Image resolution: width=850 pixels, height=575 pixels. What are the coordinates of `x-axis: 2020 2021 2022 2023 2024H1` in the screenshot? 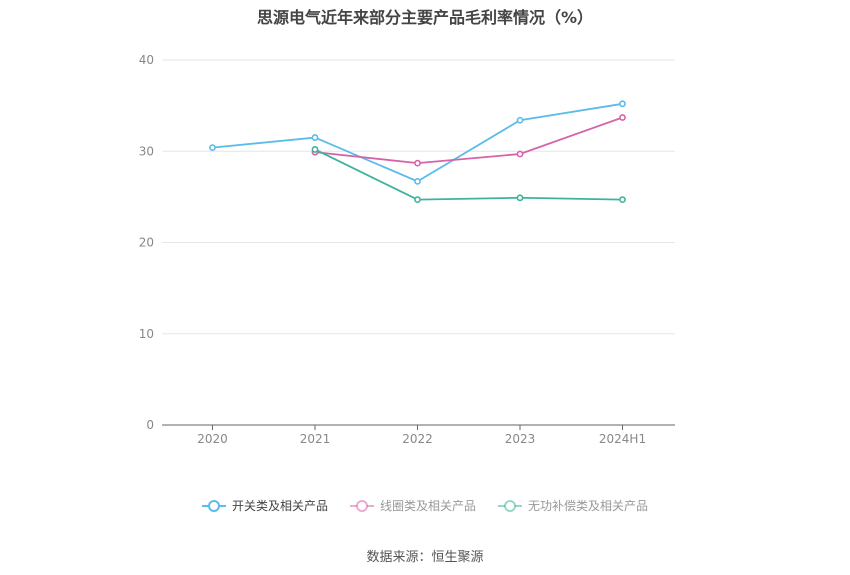 It's located at (418, 435).